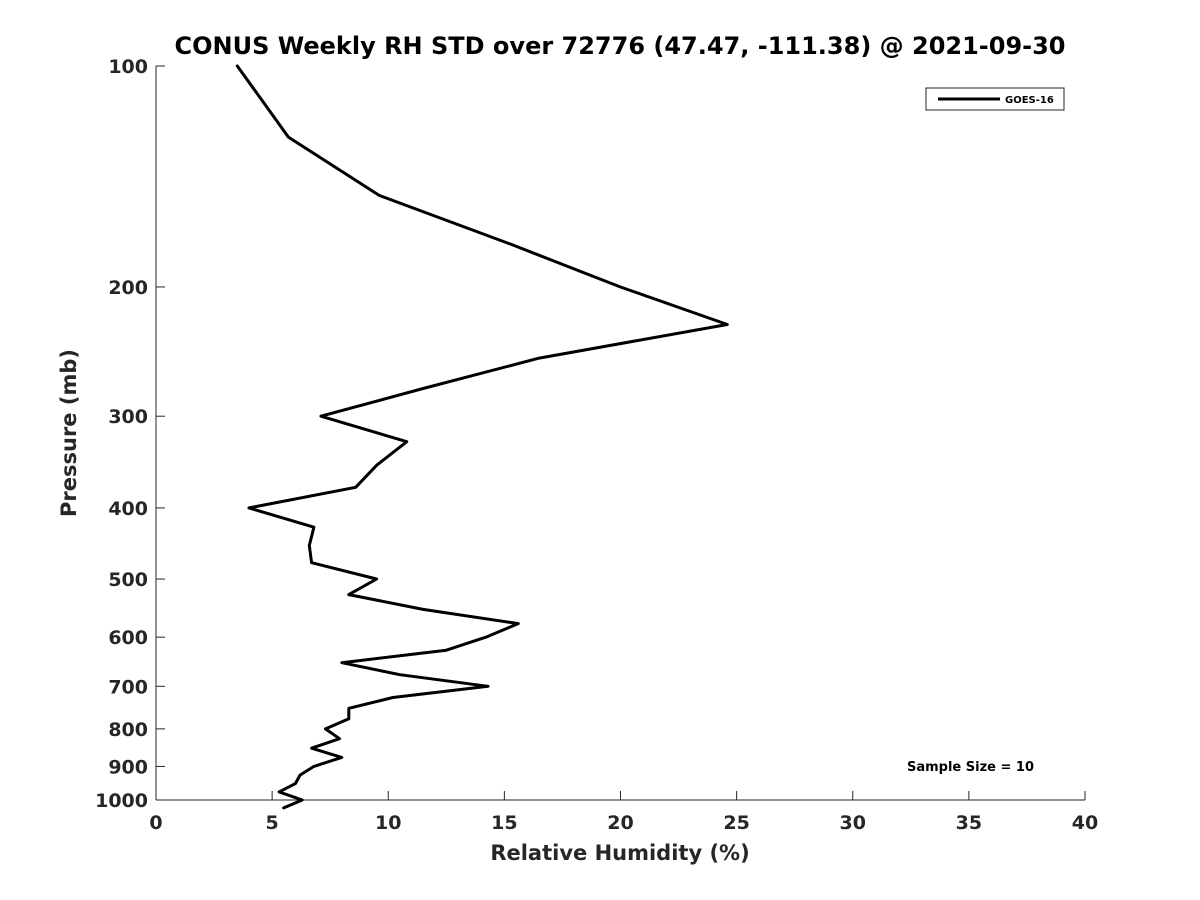 The height and width of the screenshot is (900, 1200). Describe the element at coordinates (969, 823) in the screenshot. I see `x-tick-label: 35` at that location.